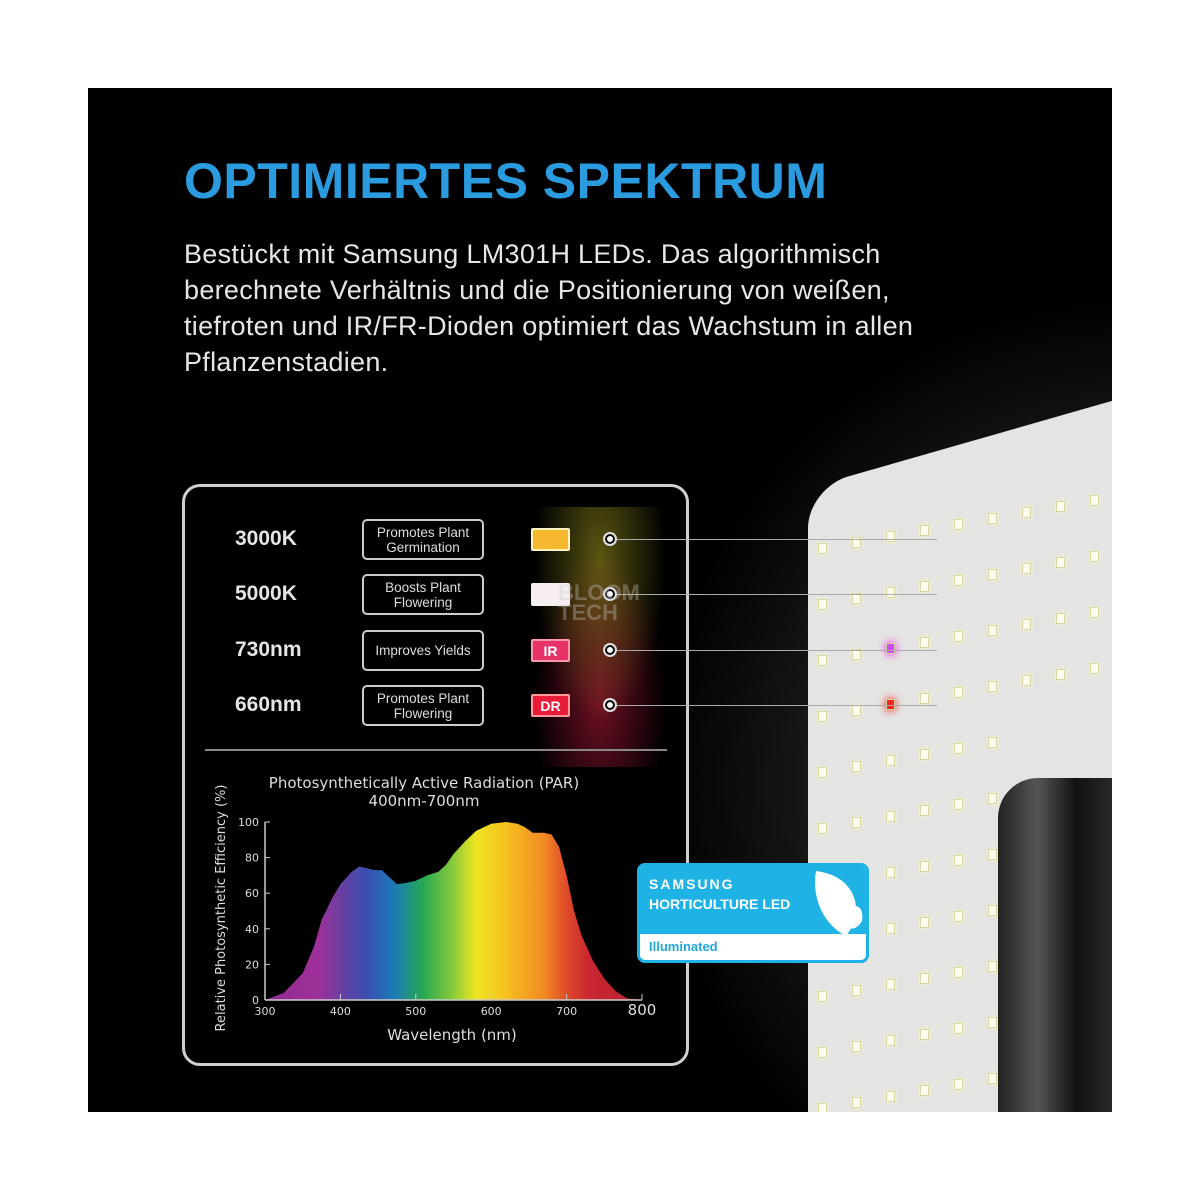 Image resolution: width=1200 pixels, height=1200 pixels. What do you see at coordinates (1055, 945) in the screenshot?
I see `fixture-heatsink` at bounding box center [1055, 945].